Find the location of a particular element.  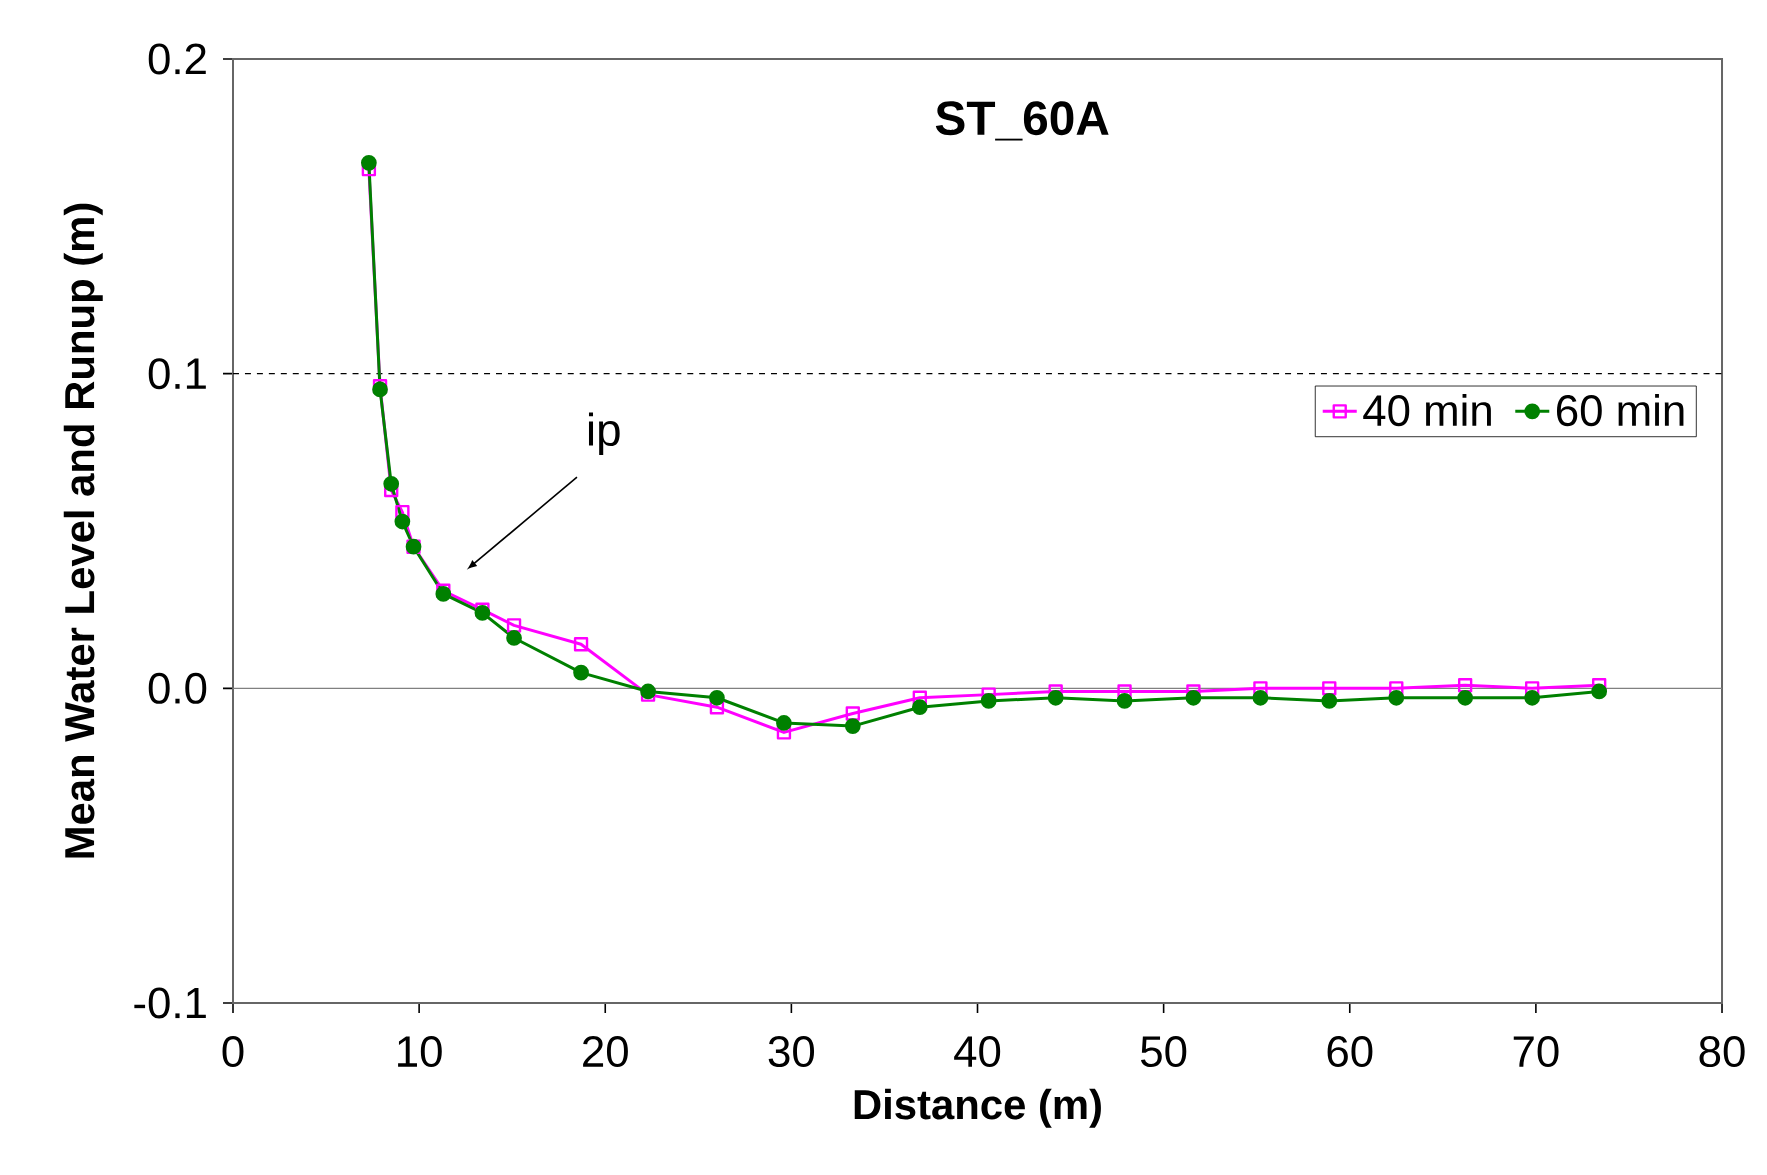

annotation: ip is located at coordinates (604, 434).